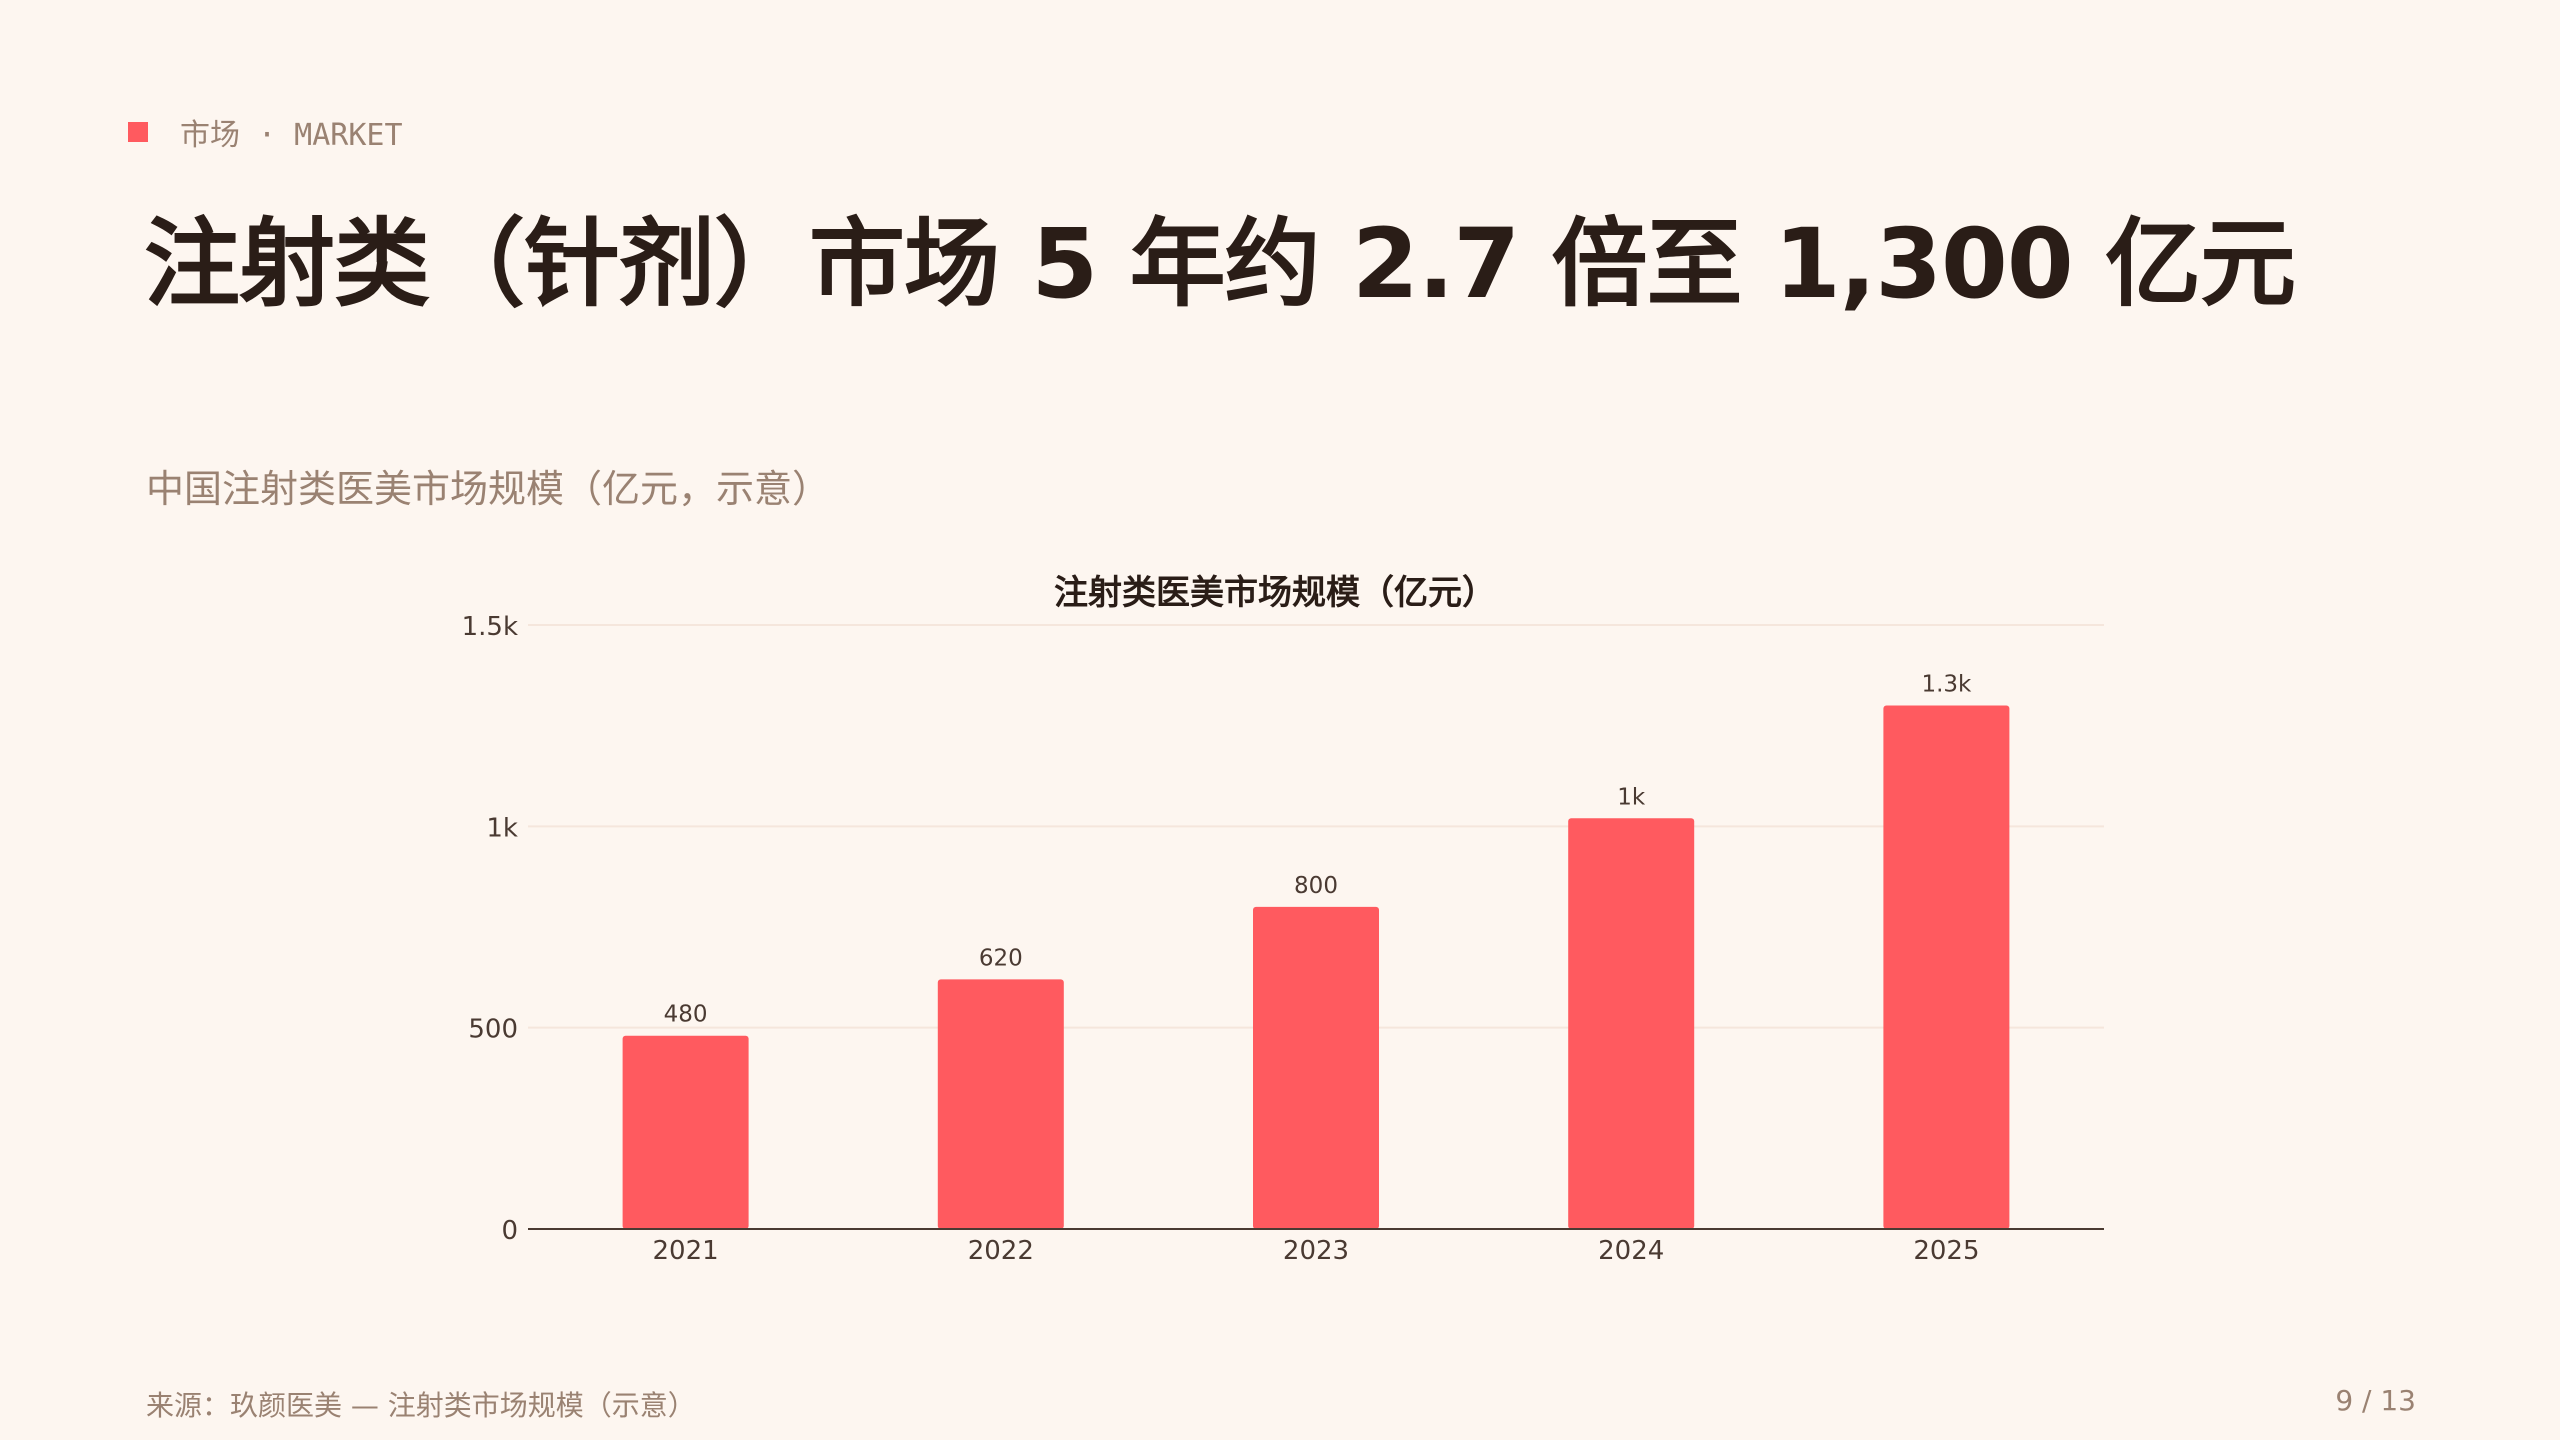 The width and height of the screenshot is (2560, 1440). What do you see at coordinates (686, 1251) in the screenshot?
I see `x-tick-label: 2021` at bounding box center [686, 1251].